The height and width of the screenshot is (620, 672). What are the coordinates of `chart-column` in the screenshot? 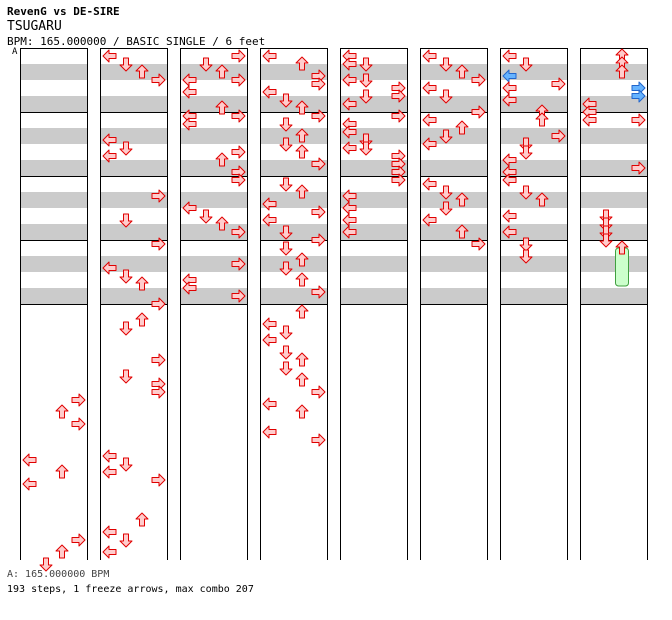 It's located at (454, 304).